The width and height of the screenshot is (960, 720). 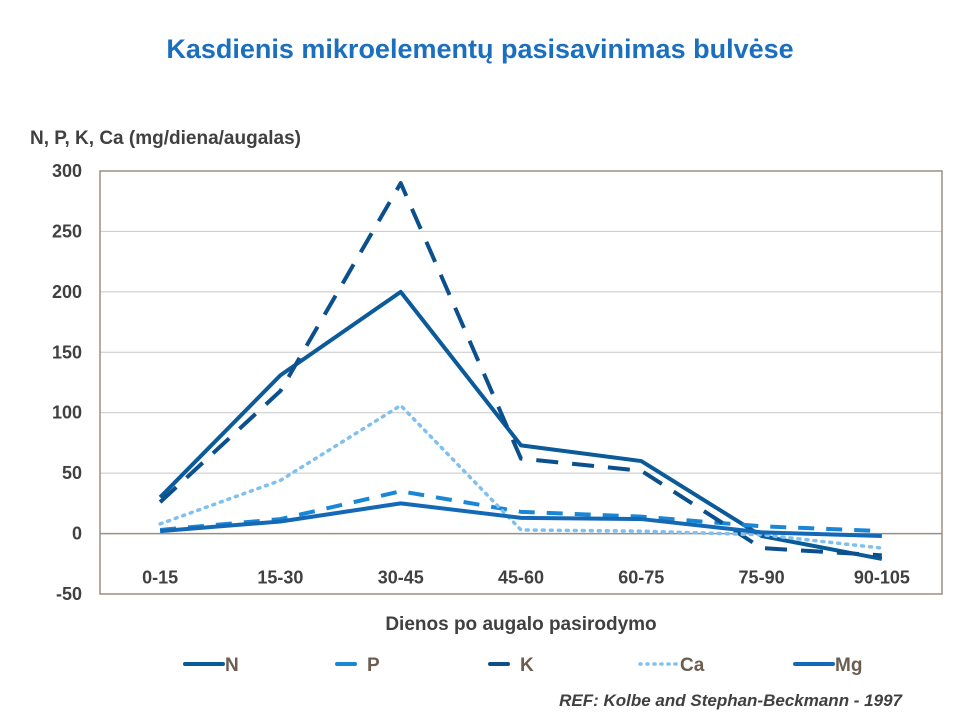 I want to click on x-tick-label: 0-15, so click(x=160, y=578).